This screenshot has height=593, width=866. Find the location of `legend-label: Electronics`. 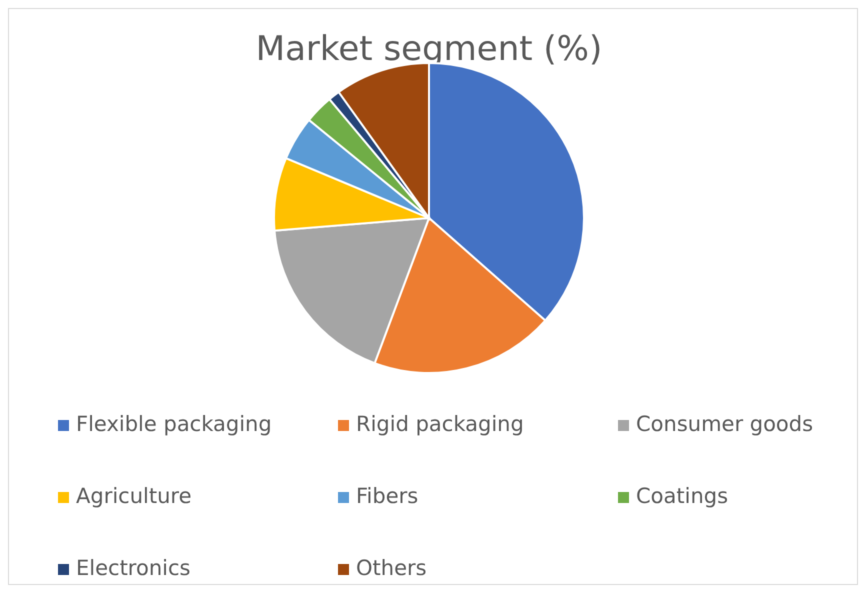

legend-label: Electronics is located at coordinates (133, 568).